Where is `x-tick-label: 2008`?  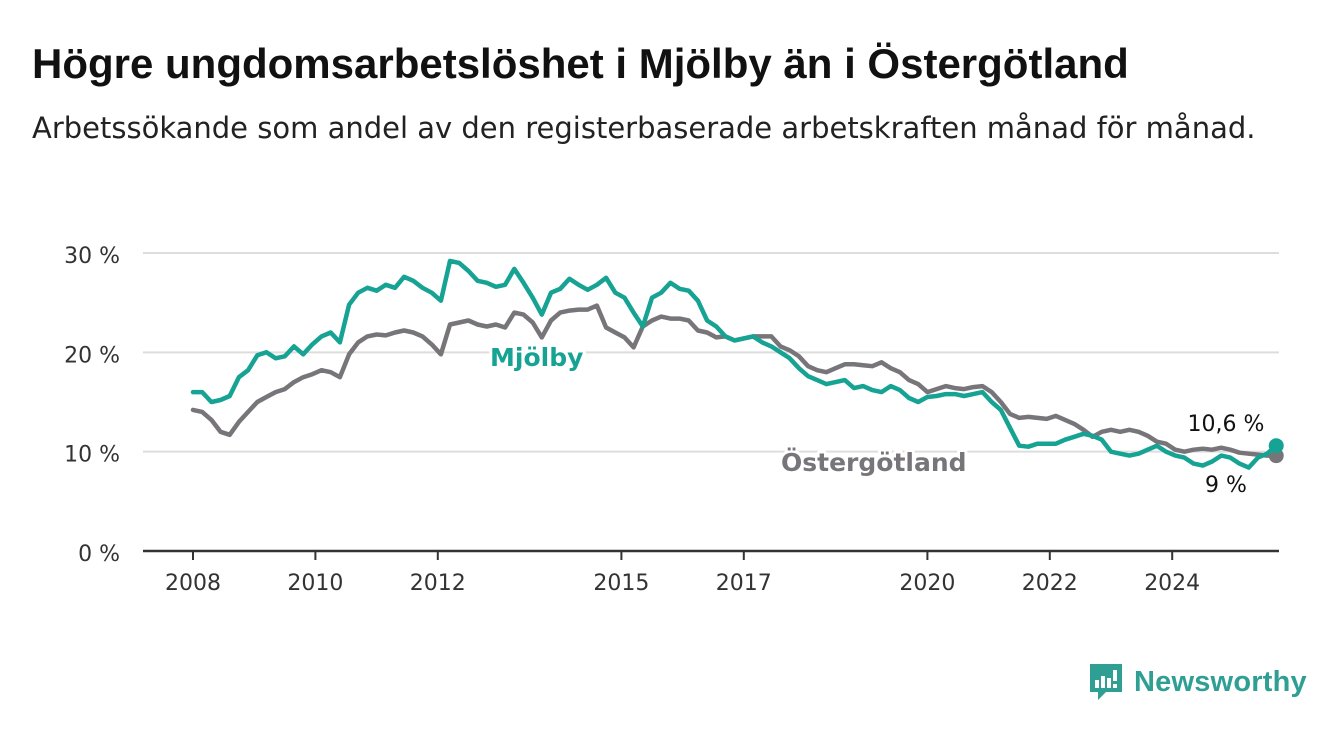 x-tick-label: 2008 is located at coordinates (193, 583).